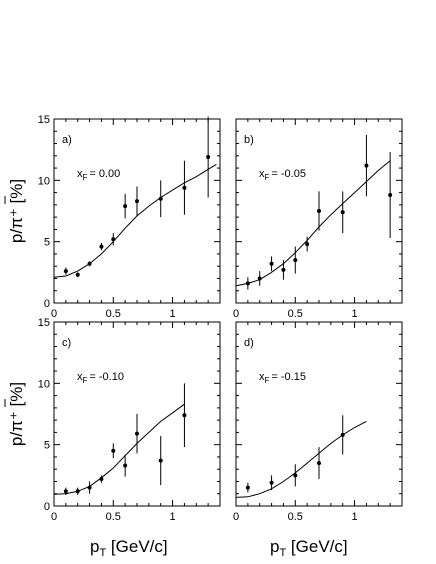 This screenshot has width=436, height=564. What do you see at coordinates (47, 243) in the screenshot?
I see `panel-a-y-tick-label: 5` at bounding box center [47, 243].